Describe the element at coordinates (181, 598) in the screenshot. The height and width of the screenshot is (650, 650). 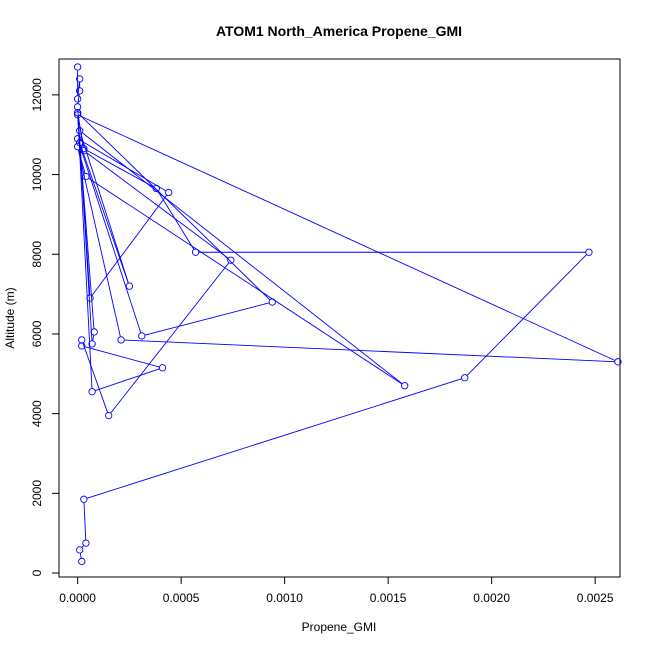
I see `x-tick-label: 0.0005` at that location.